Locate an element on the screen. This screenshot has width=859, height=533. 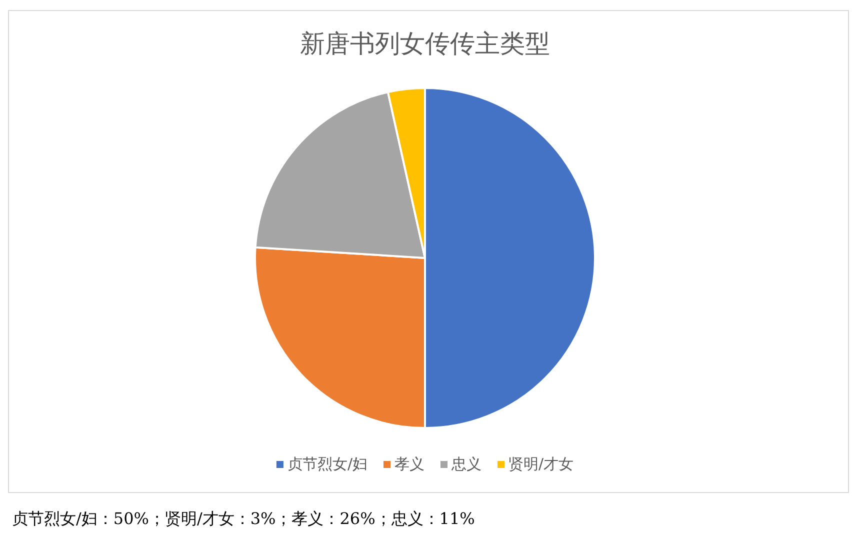
legend-label: 贞节烈女/妇 is located at coordinates (327, 464).